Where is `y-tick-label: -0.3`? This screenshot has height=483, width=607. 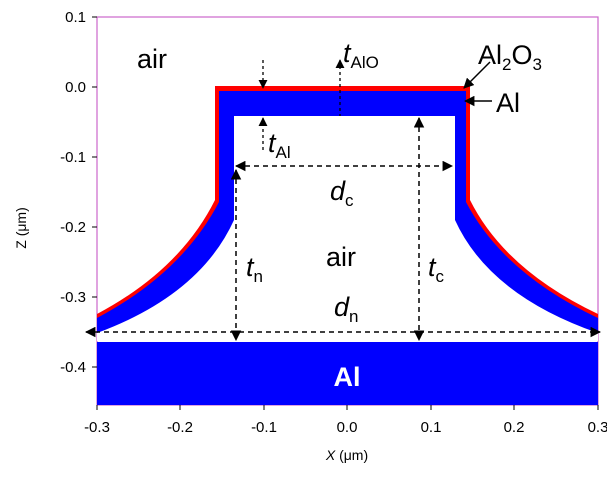
y-tick-label: -0.3 is located at coordinates (73, 297).